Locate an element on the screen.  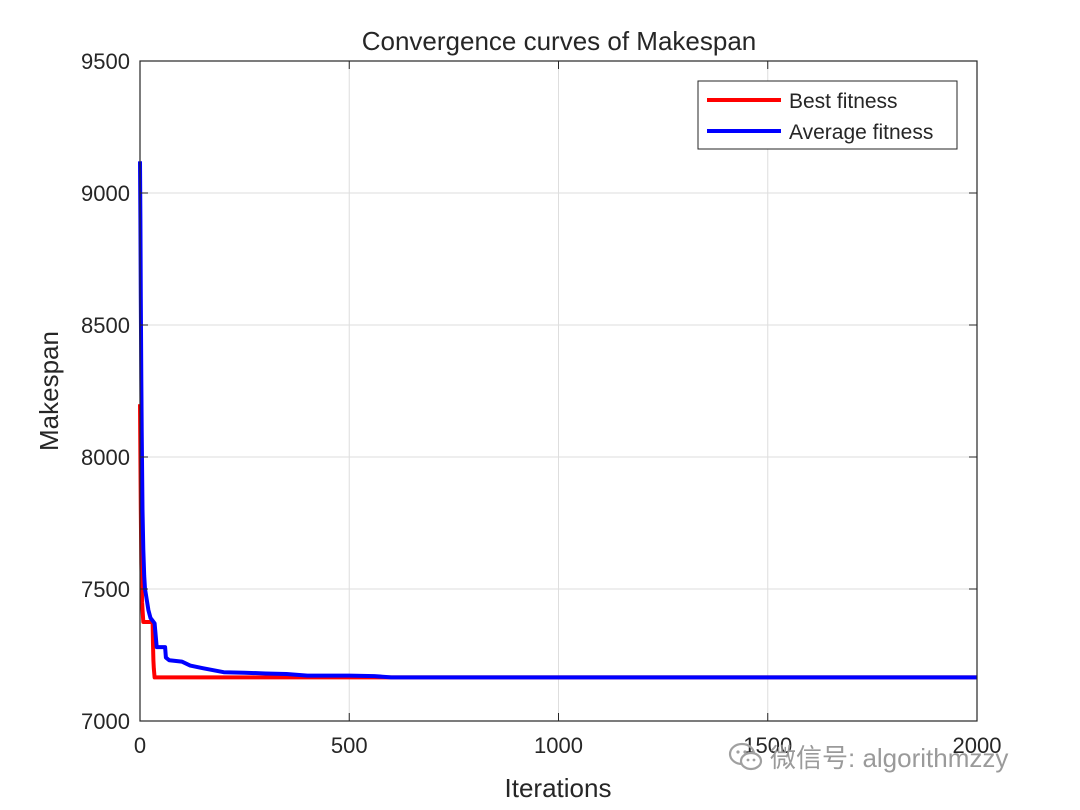
y-tick-label: 7000 is located at coordinates (105, 721).